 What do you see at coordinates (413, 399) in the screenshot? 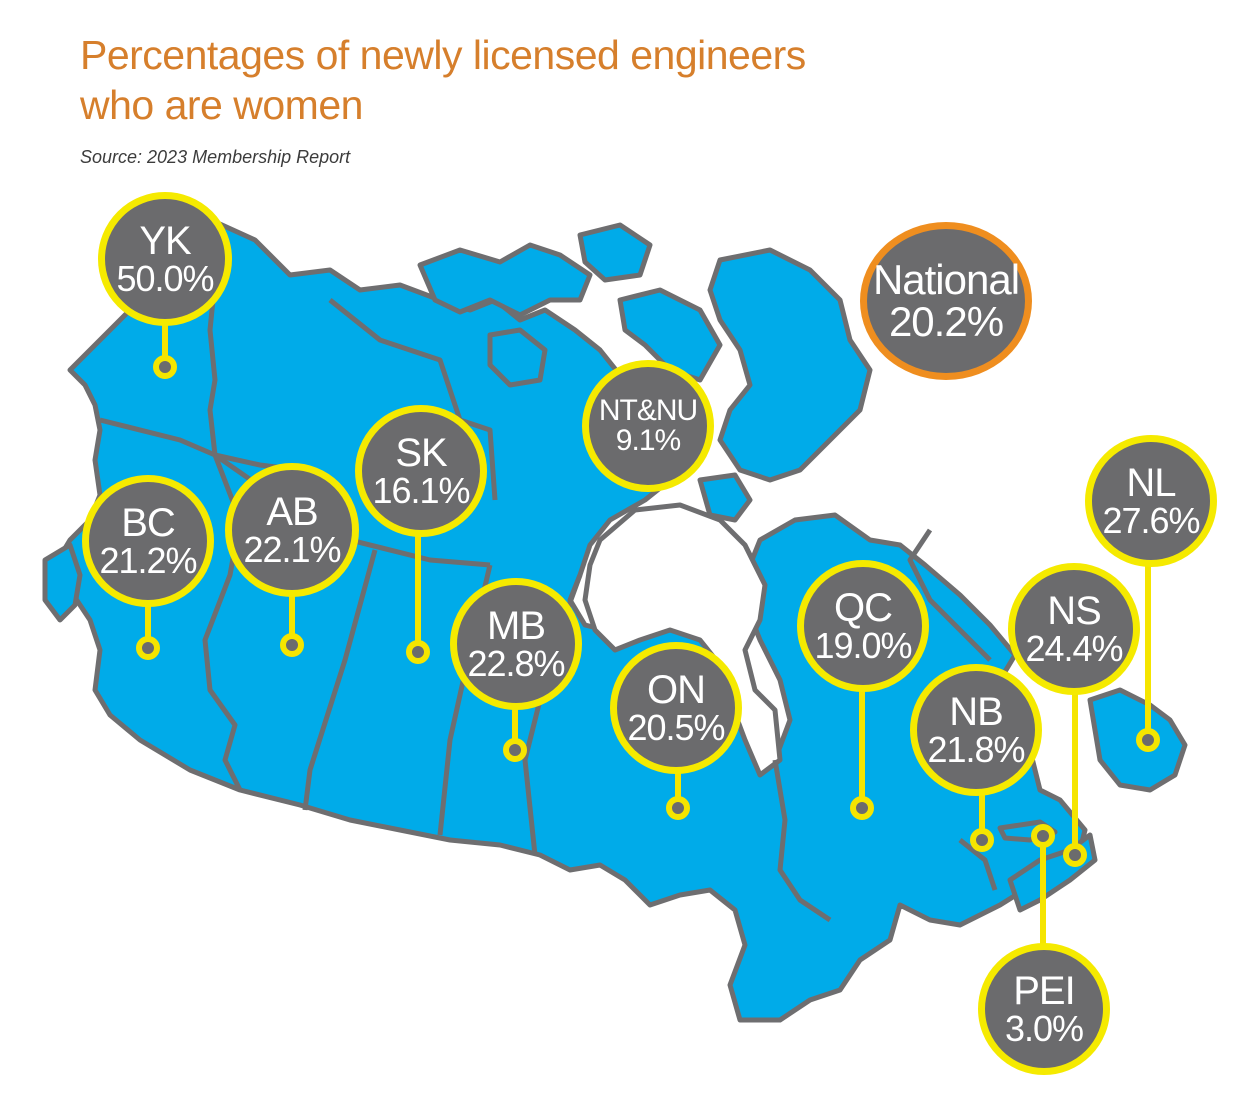
I see `border-nt-nu` at bounding box center [413, 399].